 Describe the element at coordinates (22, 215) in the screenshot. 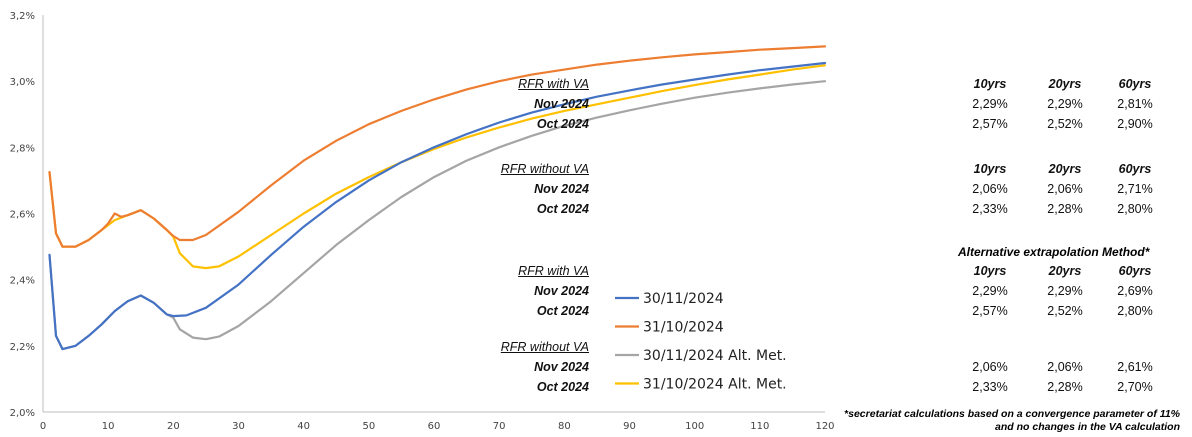

I see `y-tick-label: 2,6%` at that location.